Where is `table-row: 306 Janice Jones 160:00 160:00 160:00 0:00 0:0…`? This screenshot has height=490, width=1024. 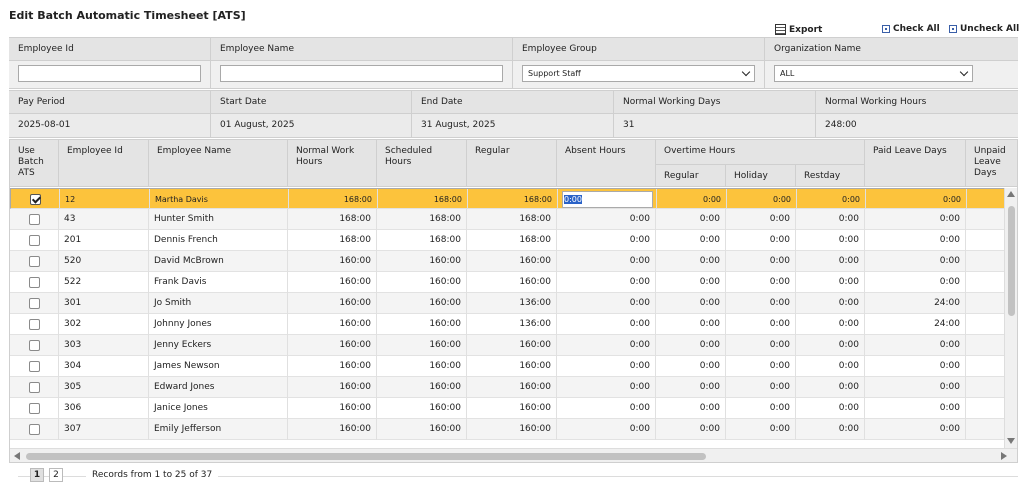 table-row: 306 Janice Jones 160:00 160:00 160:00 0:00 0:0… is located at coordinates (508, 408).